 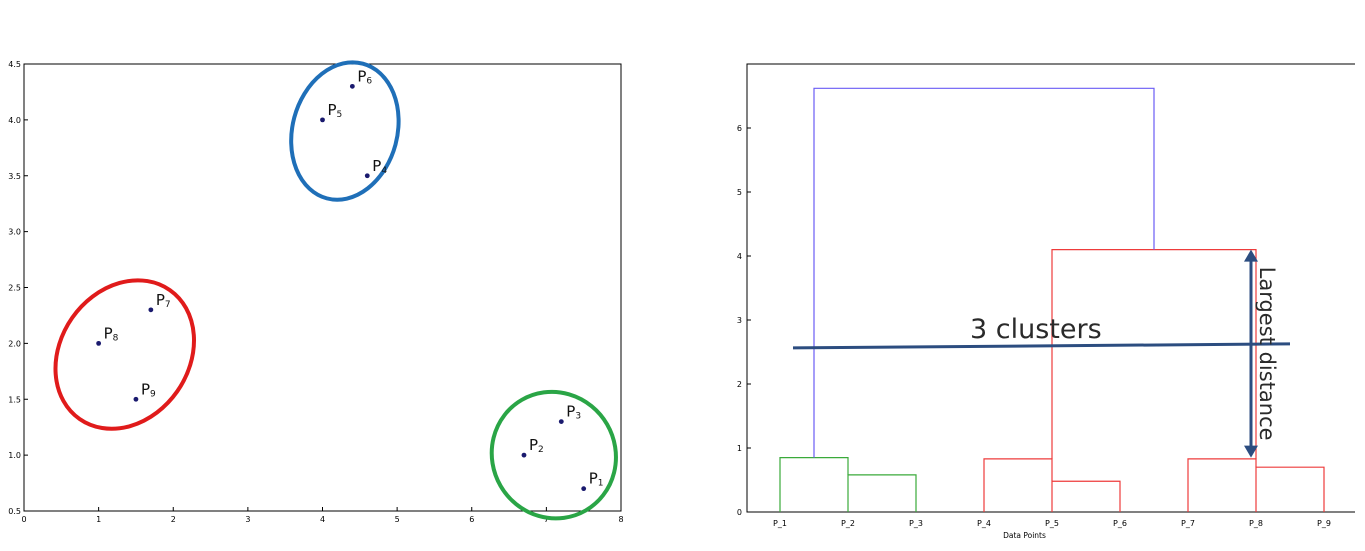 What do you see at coordinates (397, 519) in the screenshot?
I see `x-tick-label: 5` at bounding box center [397, 519].